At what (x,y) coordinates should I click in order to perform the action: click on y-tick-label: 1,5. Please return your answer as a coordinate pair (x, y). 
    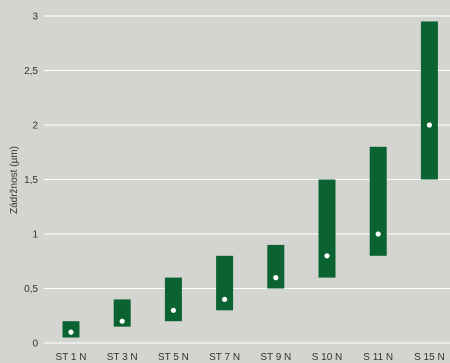
    Looking at the image, I should click on (31, 180).